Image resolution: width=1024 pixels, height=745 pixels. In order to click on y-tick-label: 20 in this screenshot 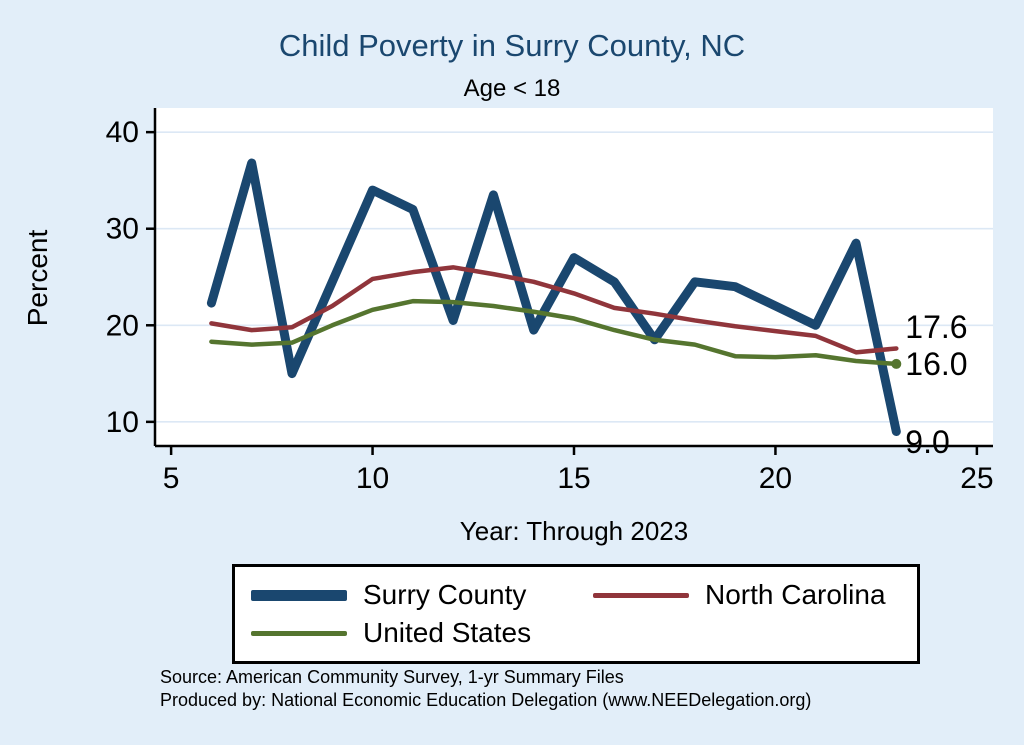, I will do `click(122, 325)`.